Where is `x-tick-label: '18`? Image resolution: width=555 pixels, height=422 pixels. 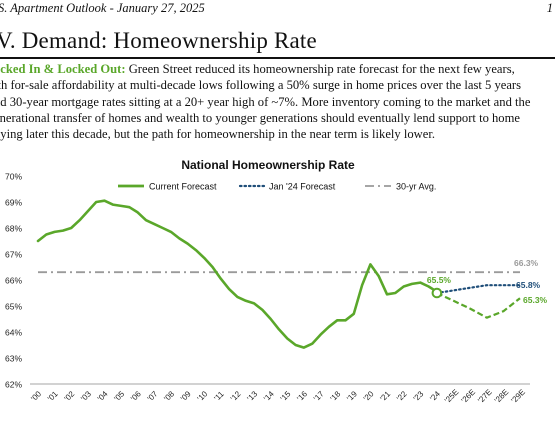
x-tick-label: '18 is located at coordinates (336, 396).